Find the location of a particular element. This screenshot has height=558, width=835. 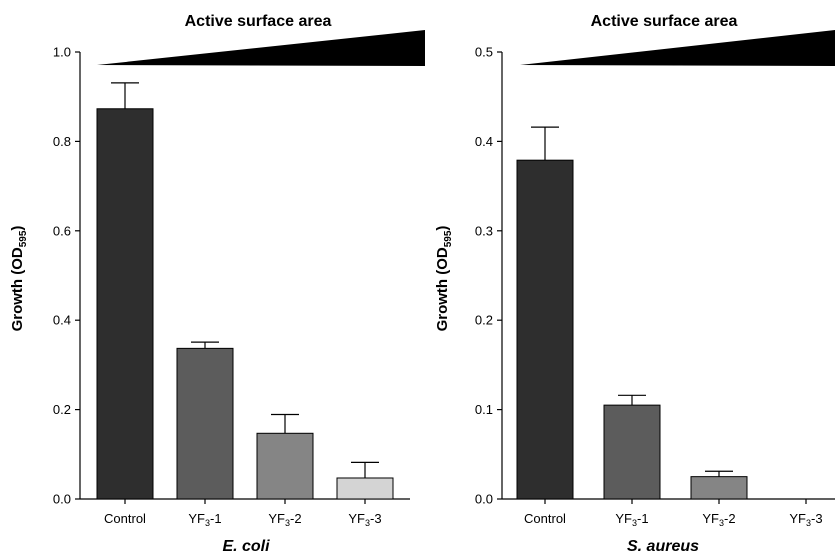

x-axis-label: E. coli is located at coordinates (246, 546).